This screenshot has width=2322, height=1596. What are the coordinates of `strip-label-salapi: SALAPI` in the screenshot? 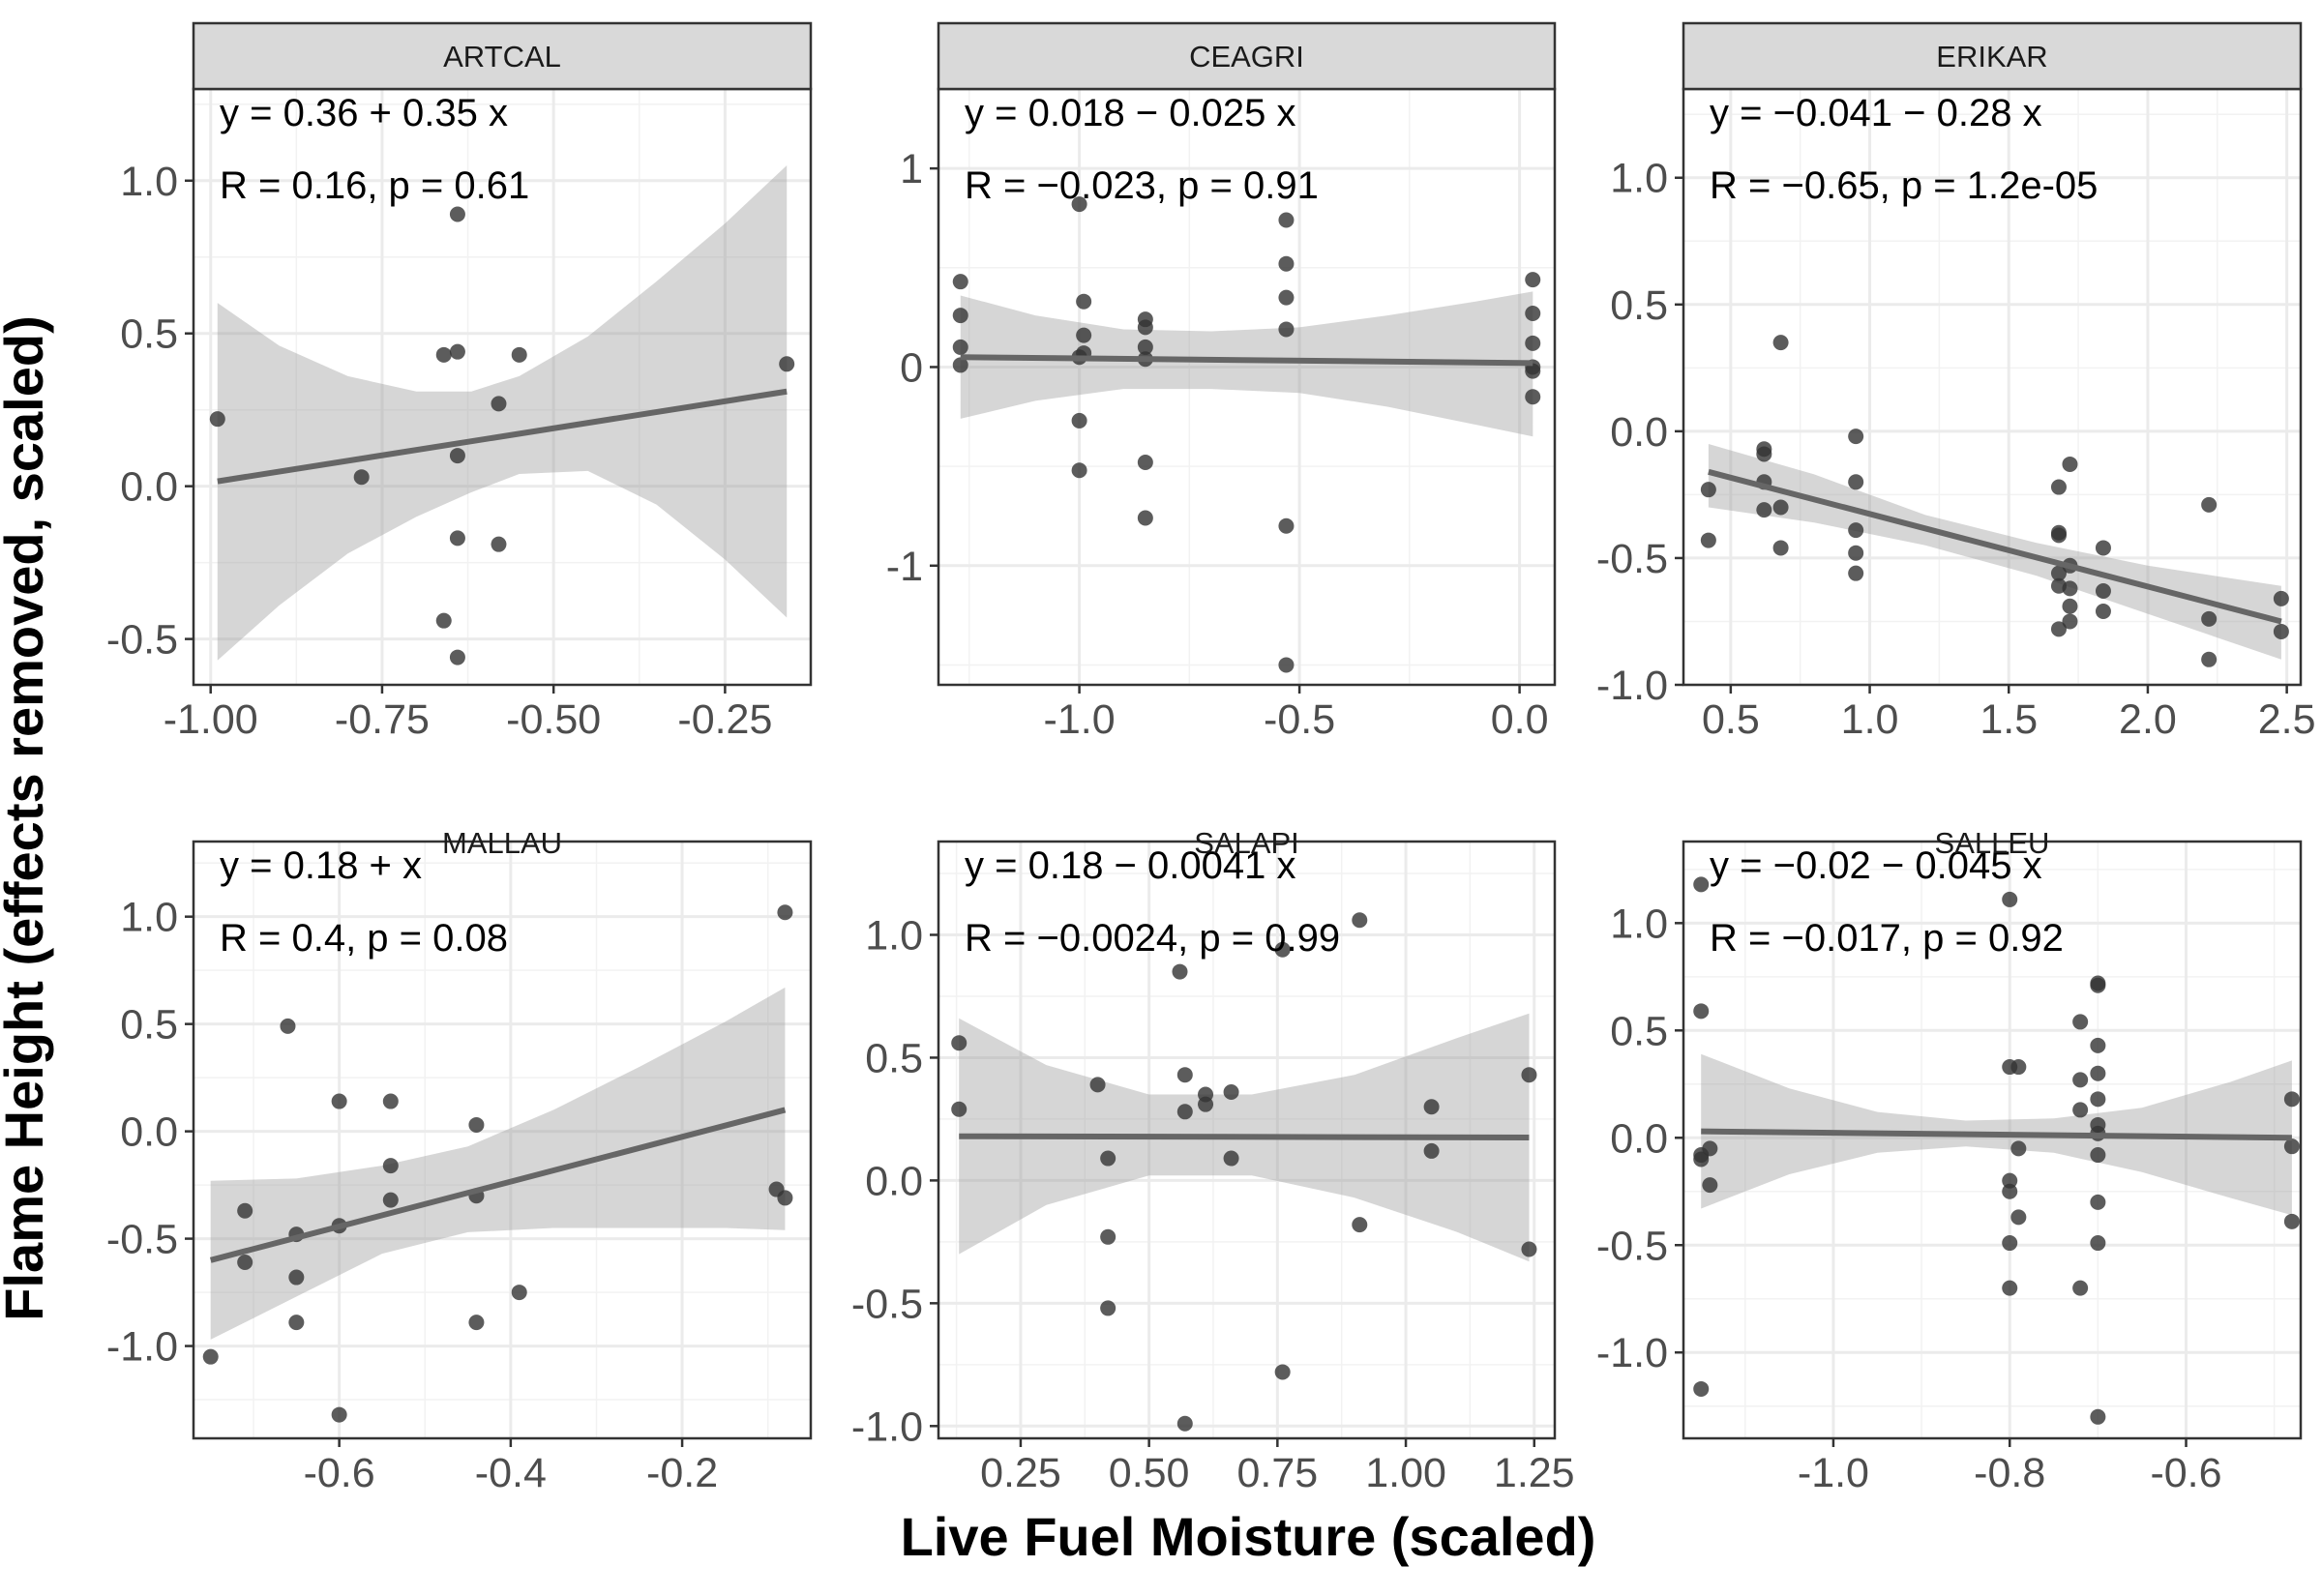 It's located at (1246, 843).